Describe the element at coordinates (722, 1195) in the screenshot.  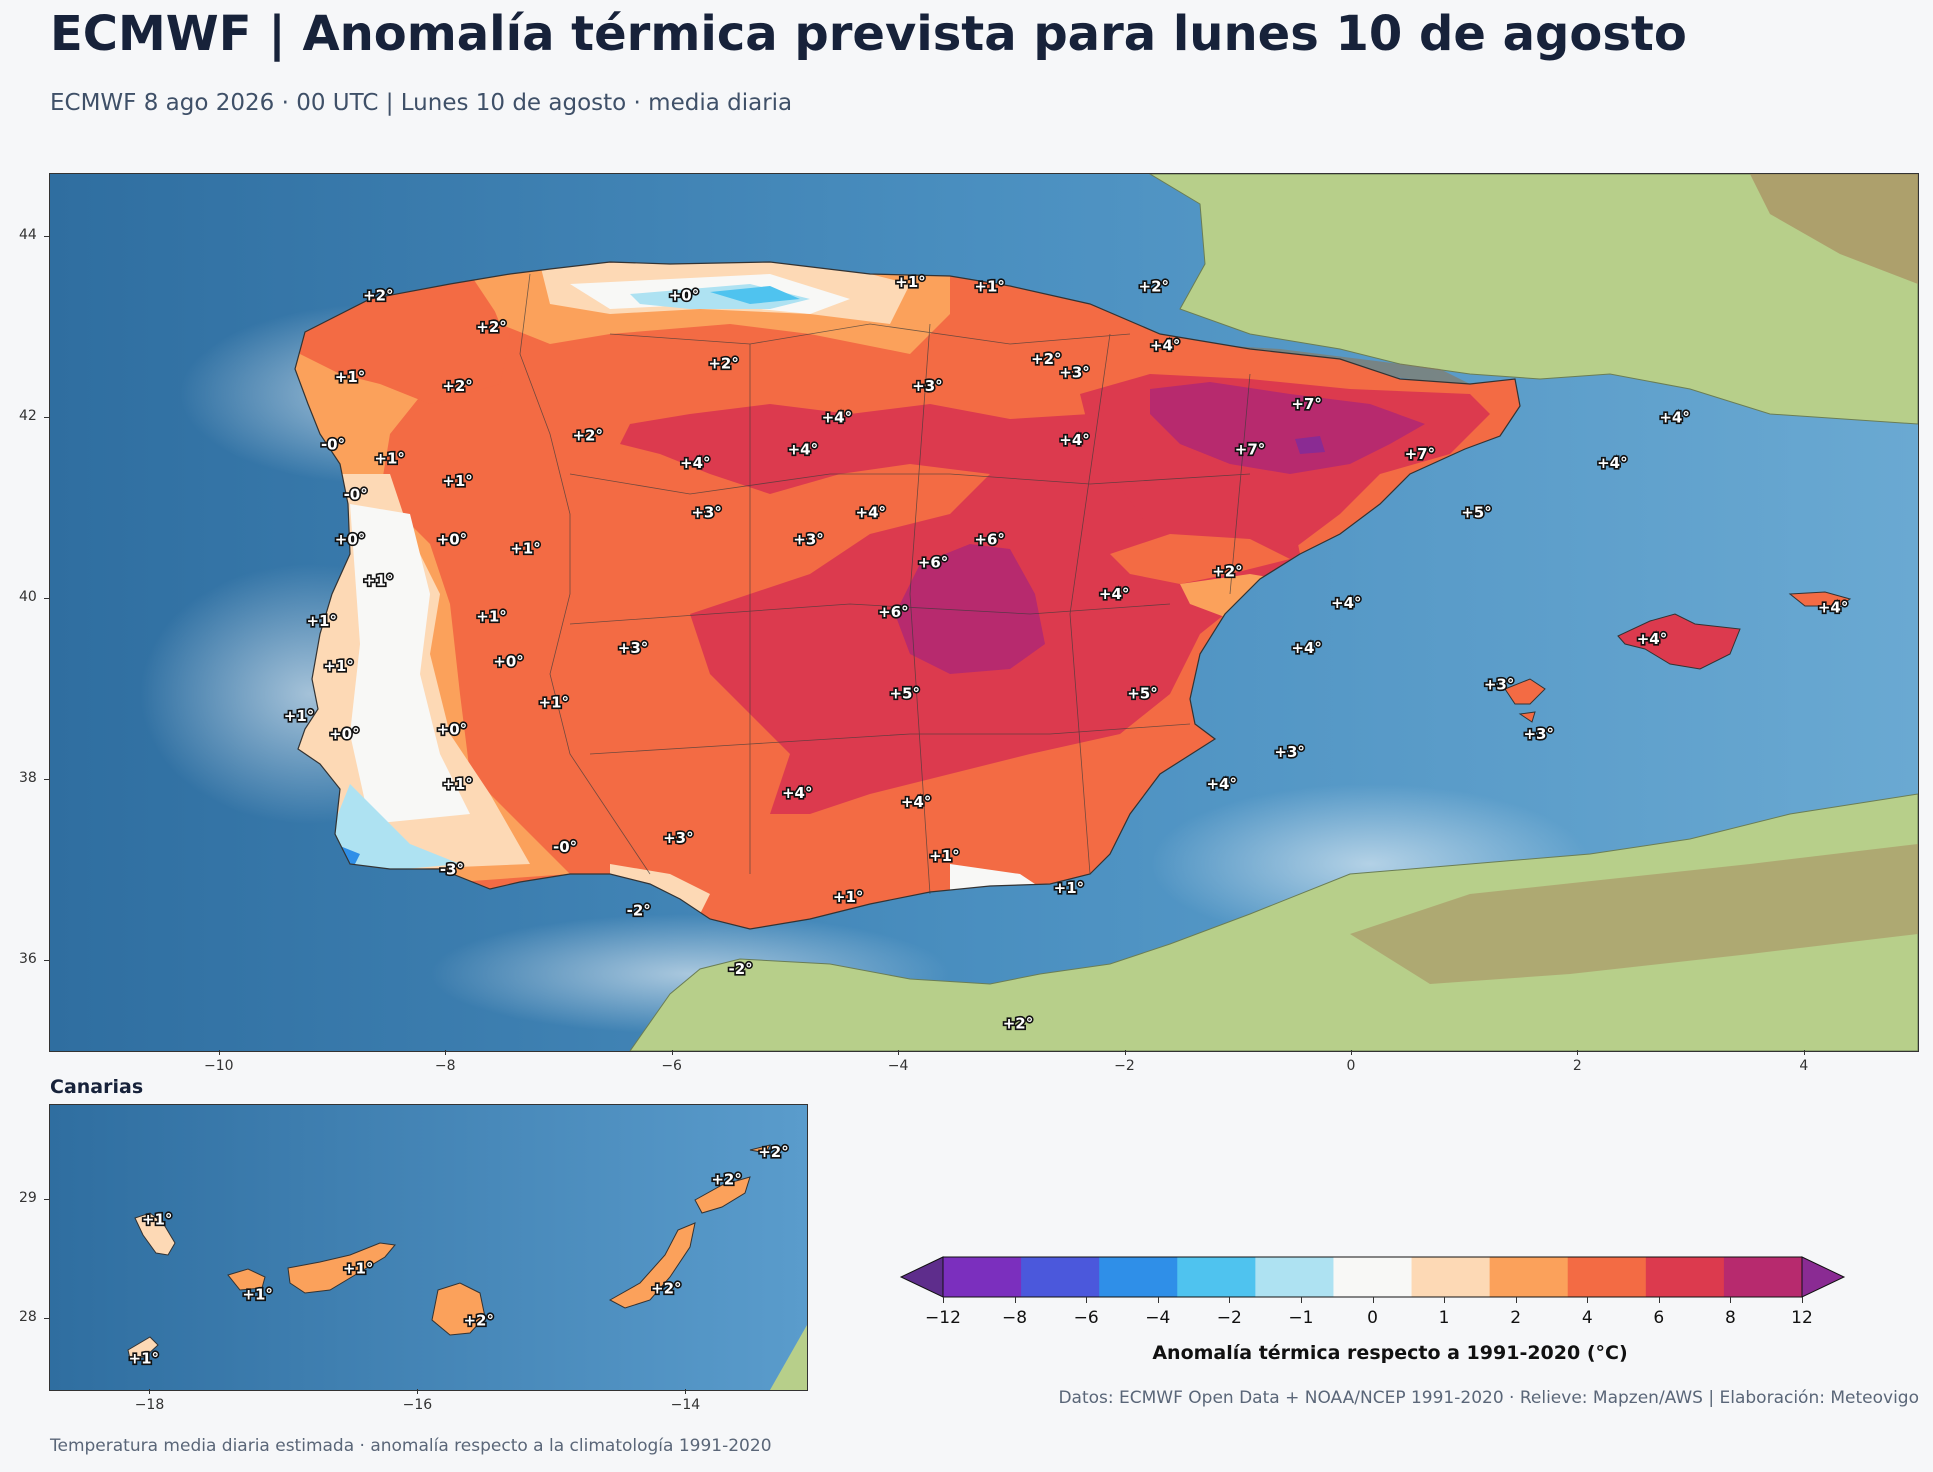
I see `lanzarote` at that location.